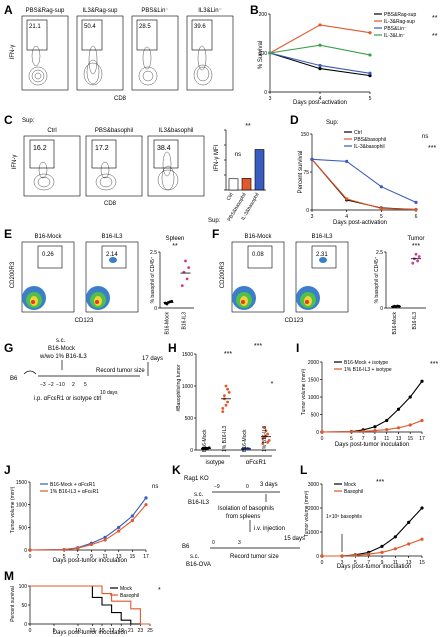 The image size is (444, 637). What do you see at coordinates (74, 492) in the screenshot?
I see `legend-entry: 1% B16-IL3 + αFcεR1` at bounding box center [74, 492].